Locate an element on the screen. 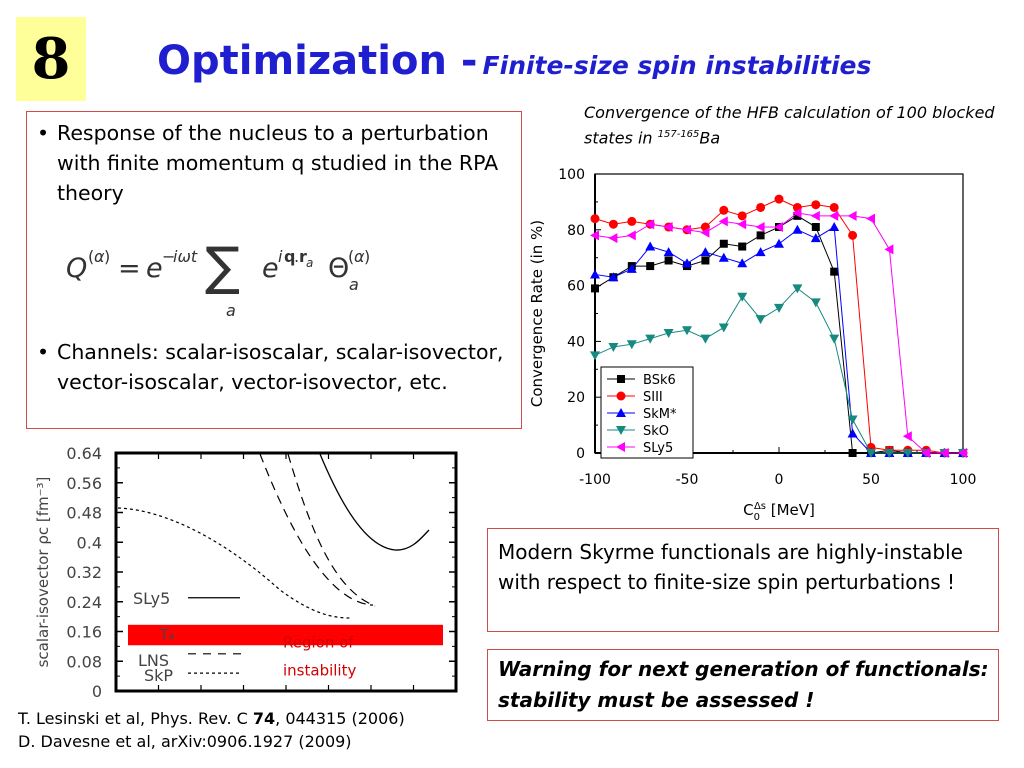  x-axis-title-c: C is located at coordinates (748, 510).